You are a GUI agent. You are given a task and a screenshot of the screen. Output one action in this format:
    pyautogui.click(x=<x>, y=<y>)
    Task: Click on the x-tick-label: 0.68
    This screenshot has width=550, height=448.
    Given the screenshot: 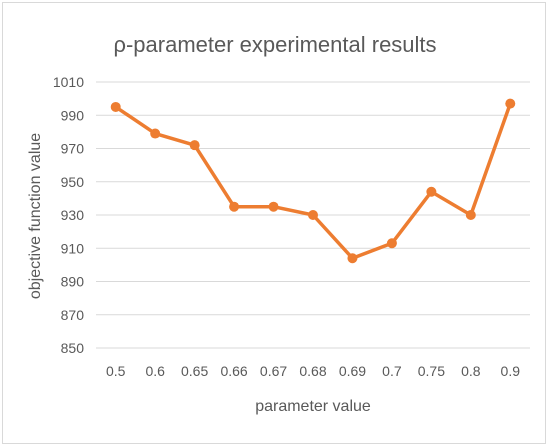 What is the action you would take?
    pyautogui.click(x=312, y=371)
    